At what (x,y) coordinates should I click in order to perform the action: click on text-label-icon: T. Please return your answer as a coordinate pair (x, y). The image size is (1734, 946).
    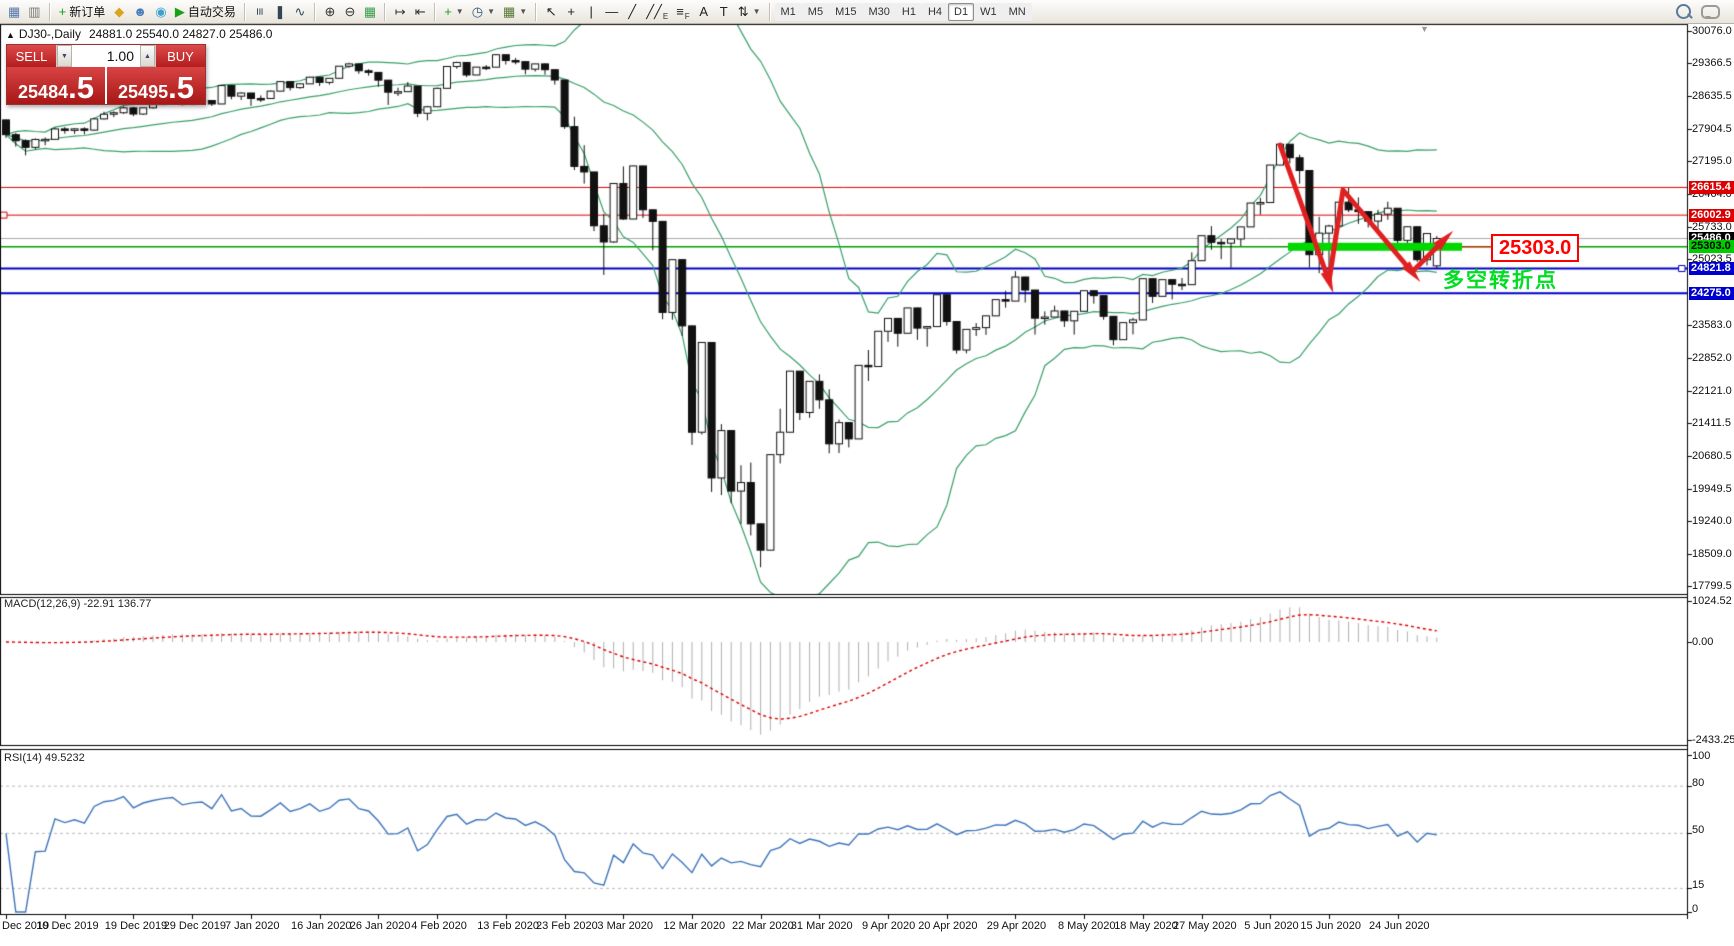
    Looking at the image, I should click on (724, 12).